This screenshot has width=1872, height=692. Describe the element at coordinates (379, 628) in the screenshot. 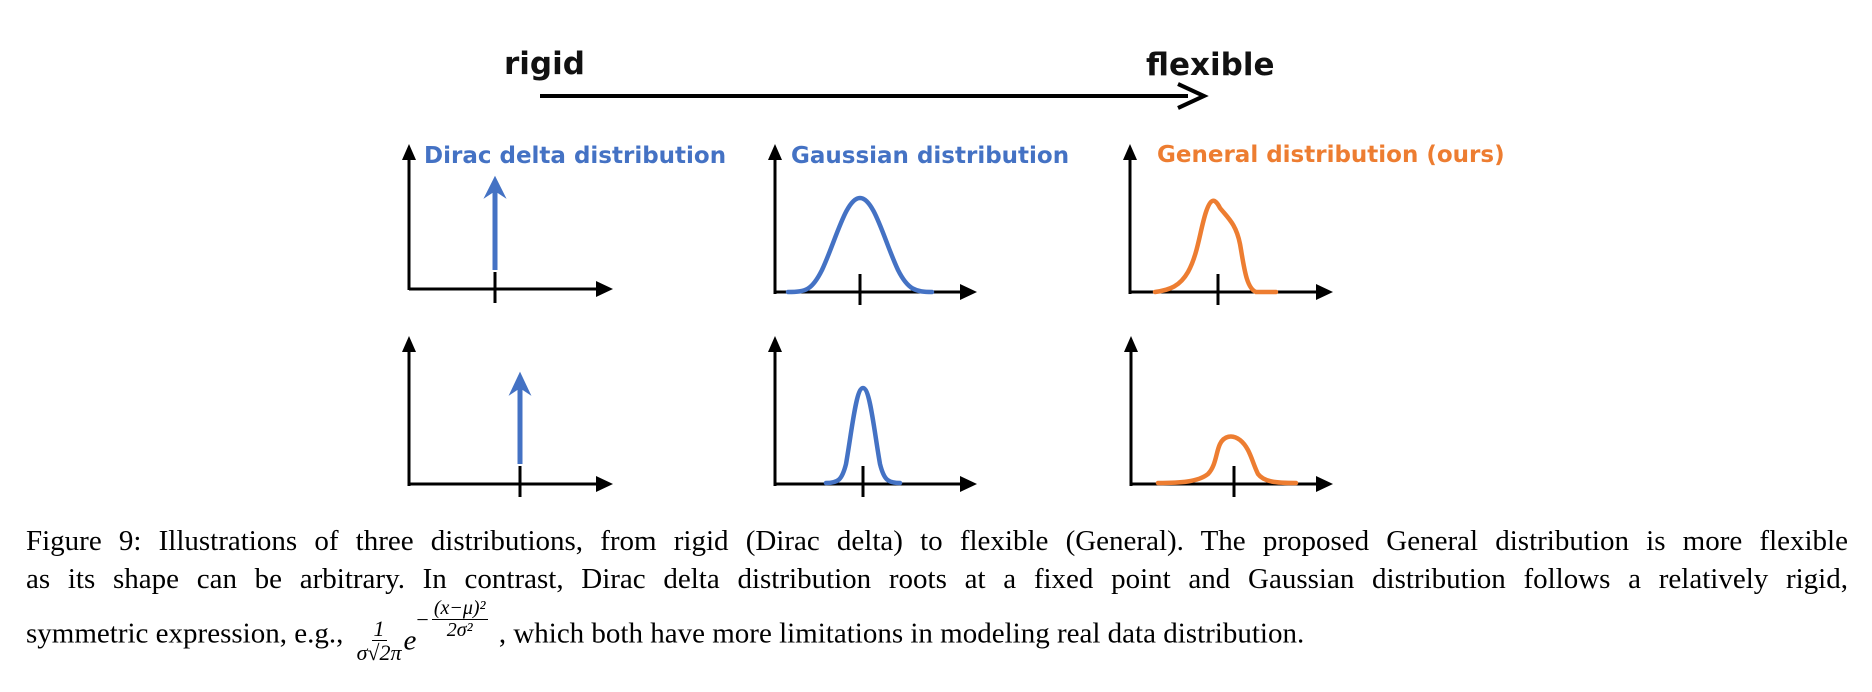

I see `formula-coef-numerator: 1` at that location.